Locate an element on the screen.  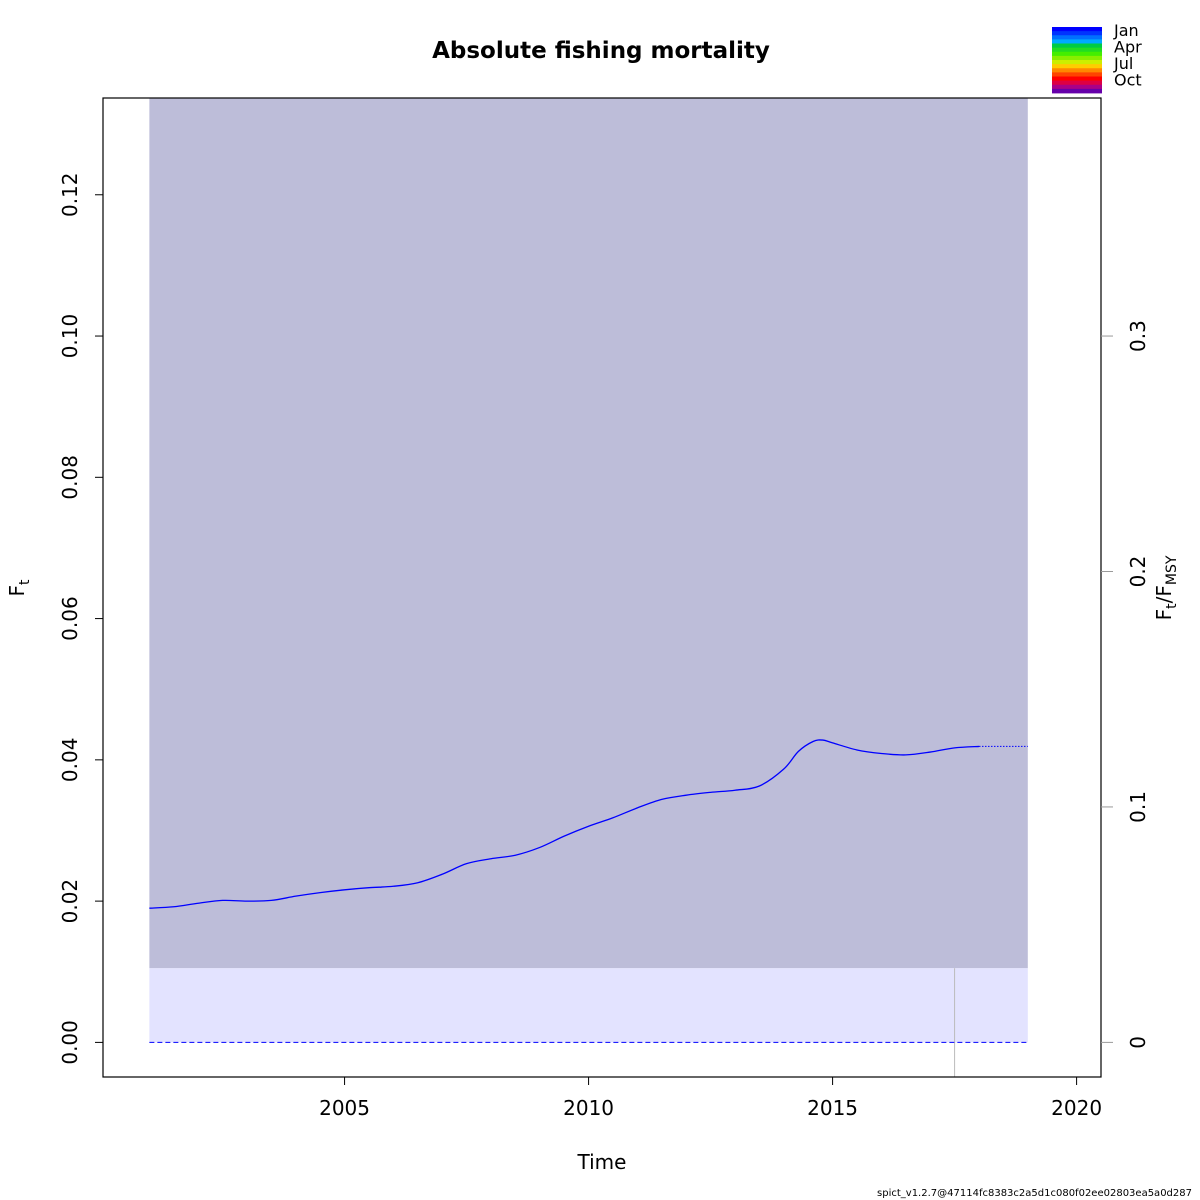
chart-title: Absolute fishing mortality is located at coordinates (601, 51).